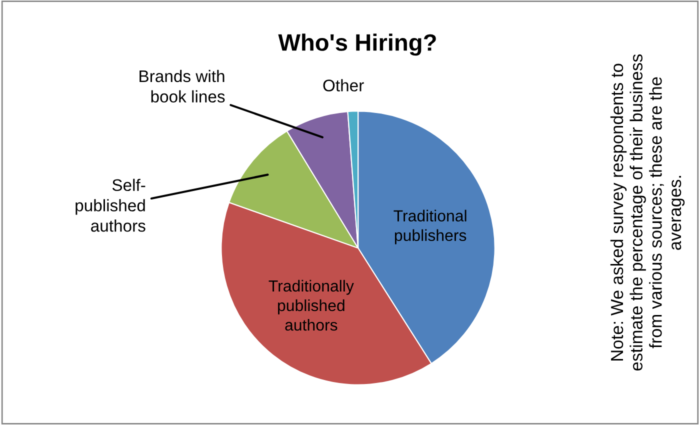 Image resolution: width=700 pixels, height=425 pixels. I want to click on slice-label: Traditionally published authors, so click(311, 305).